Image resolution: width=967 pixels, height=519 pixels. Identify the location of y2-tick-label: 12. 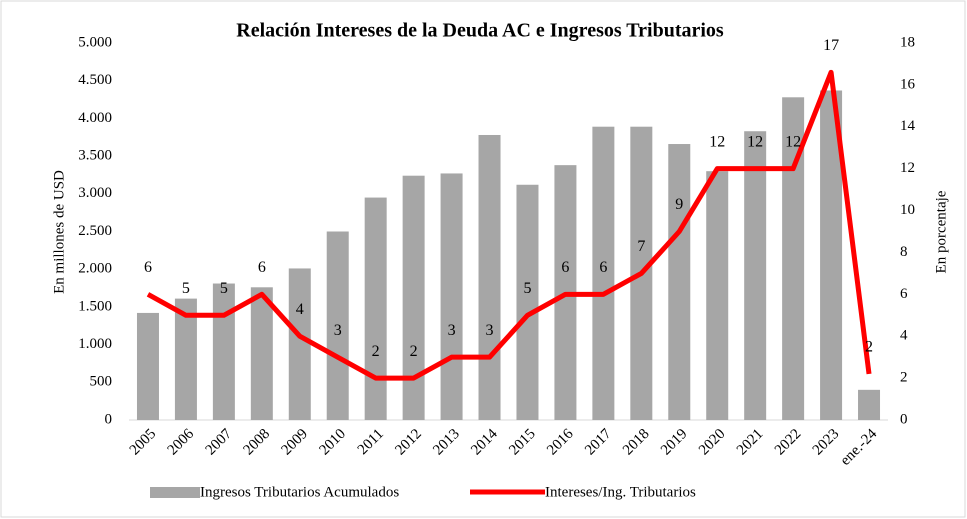
(907, 168).